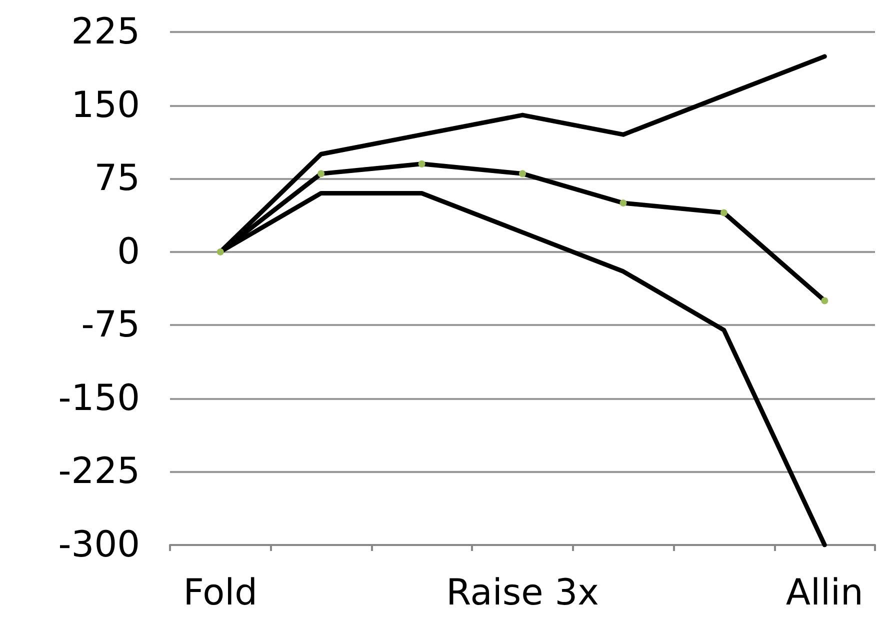 Image resolution: width=882 pixels, height=629 pixels. Describe the element at coordinates (99, 545) in the screenshot. I see `y-tick-label: -300` at that location.